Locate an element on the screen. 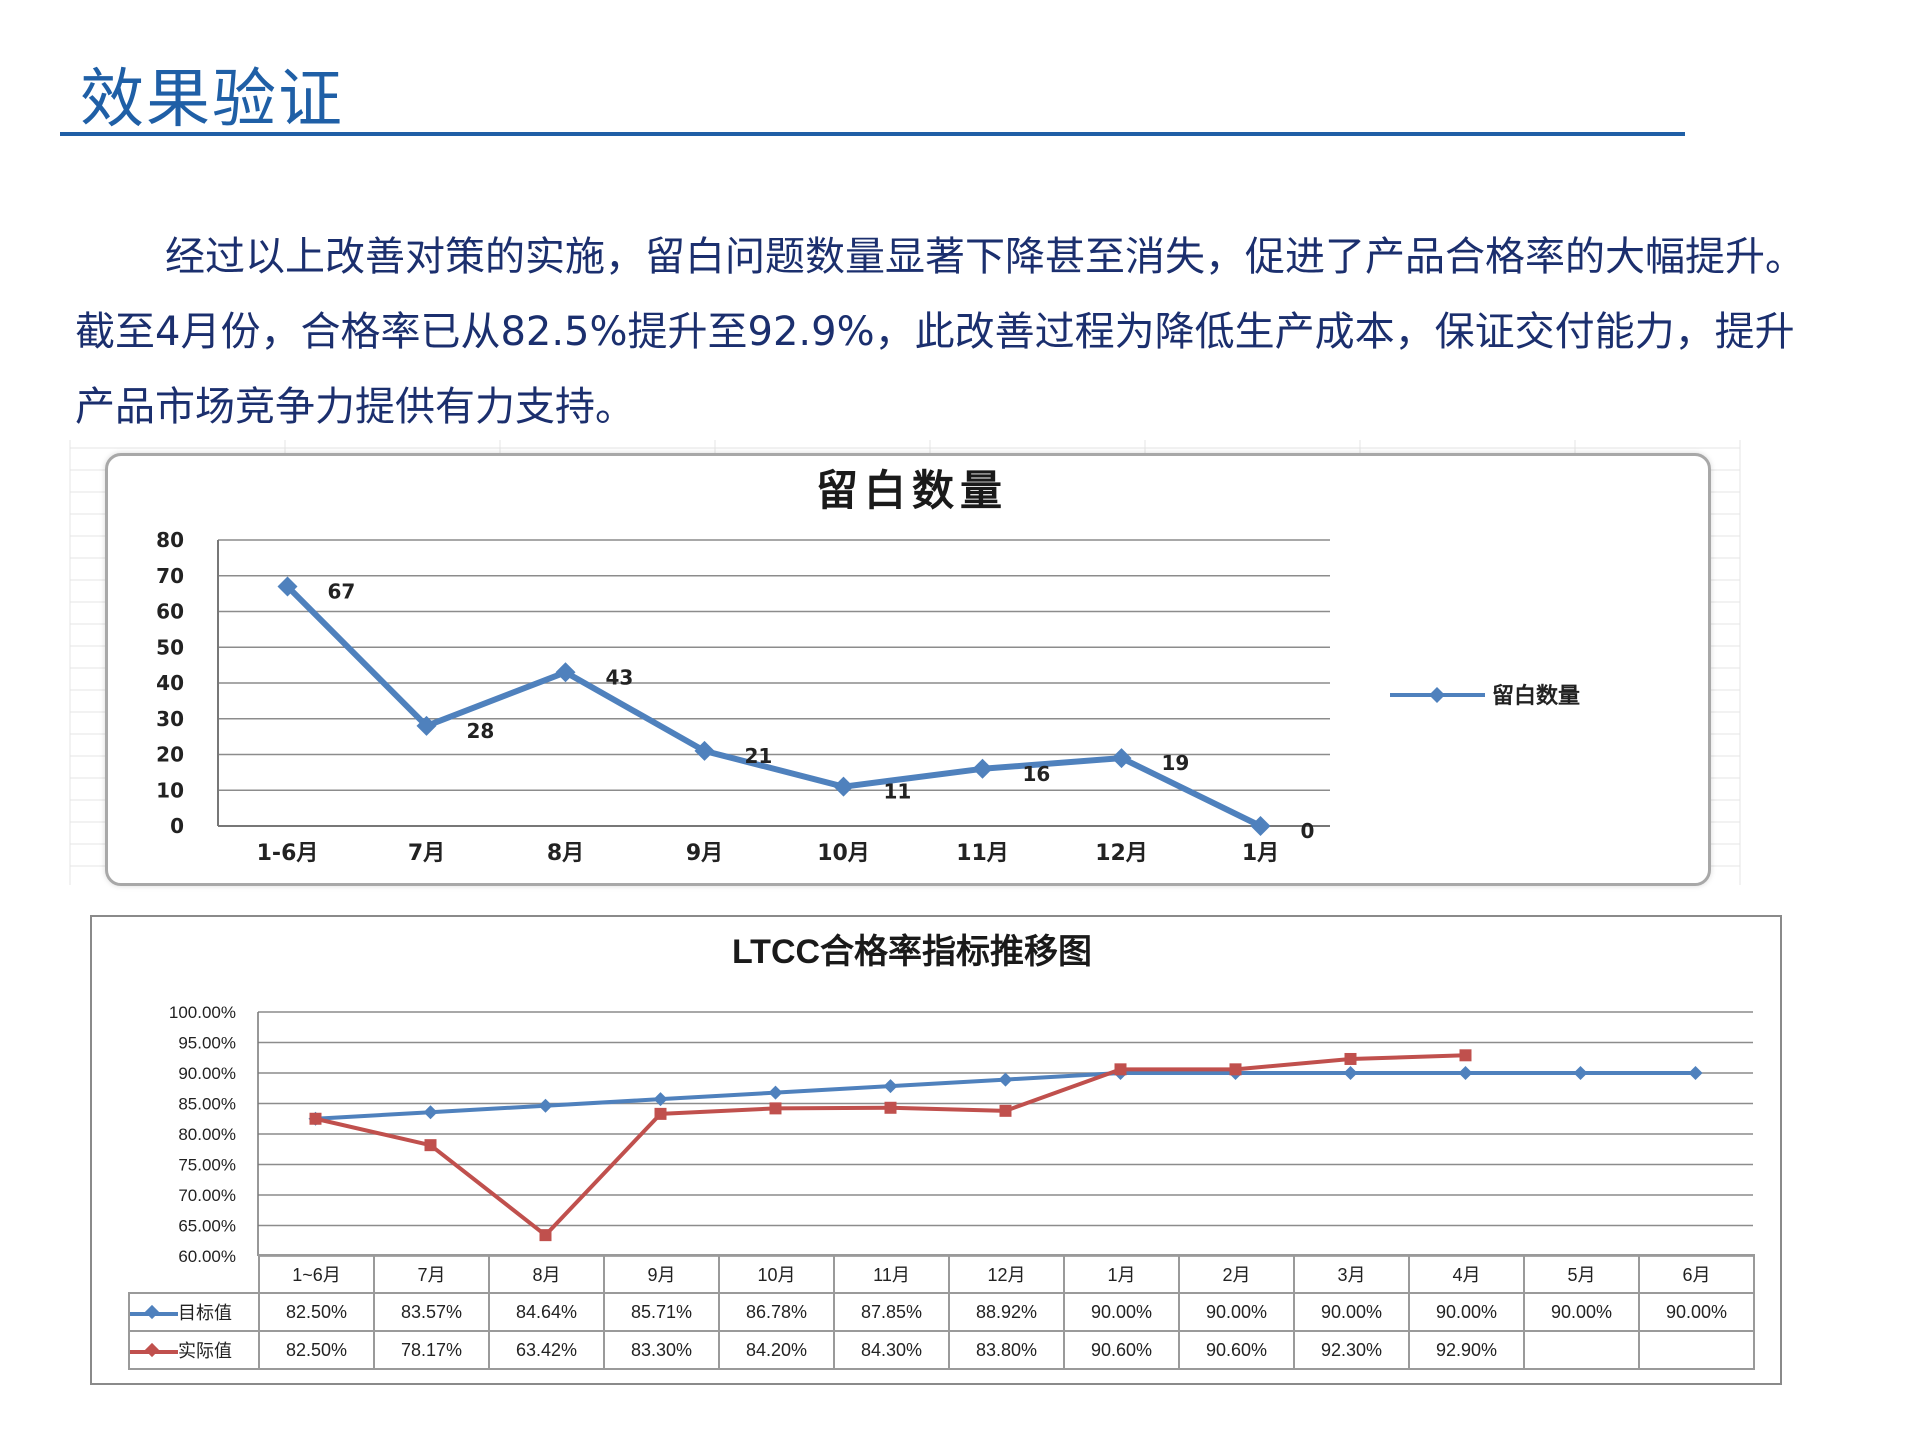 The width and height of the screenshot is (1920, 1440). y-tick-label: 0 is located at coordinates (177, 826).